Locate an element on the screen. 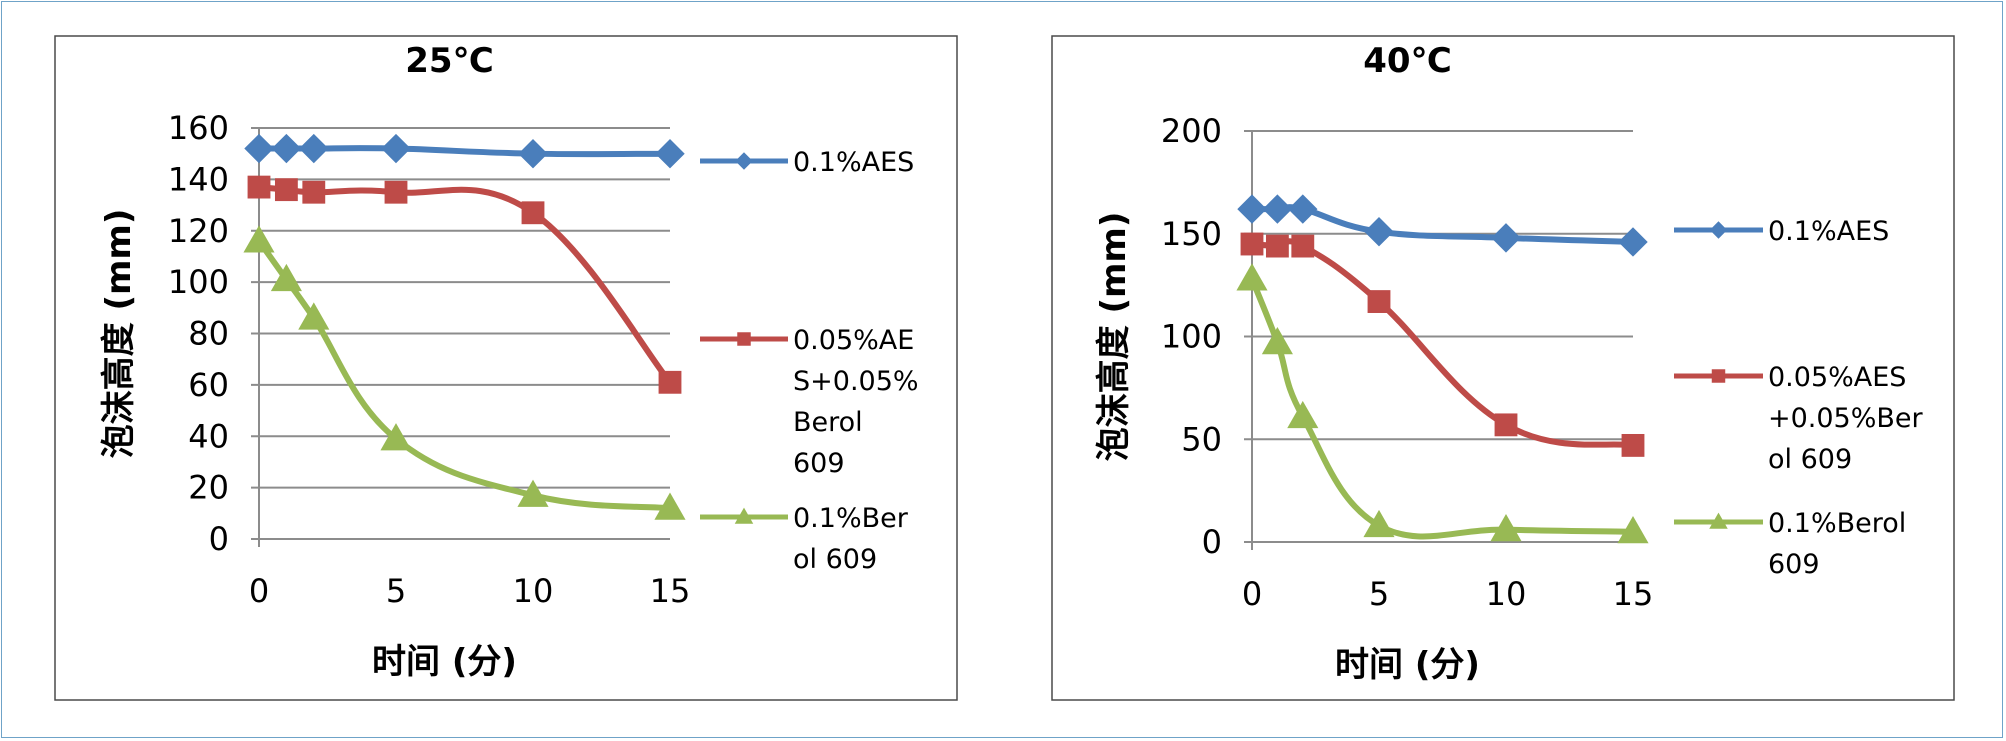  legend-label: 0.1%Ber is located at coordinates (851, 518).